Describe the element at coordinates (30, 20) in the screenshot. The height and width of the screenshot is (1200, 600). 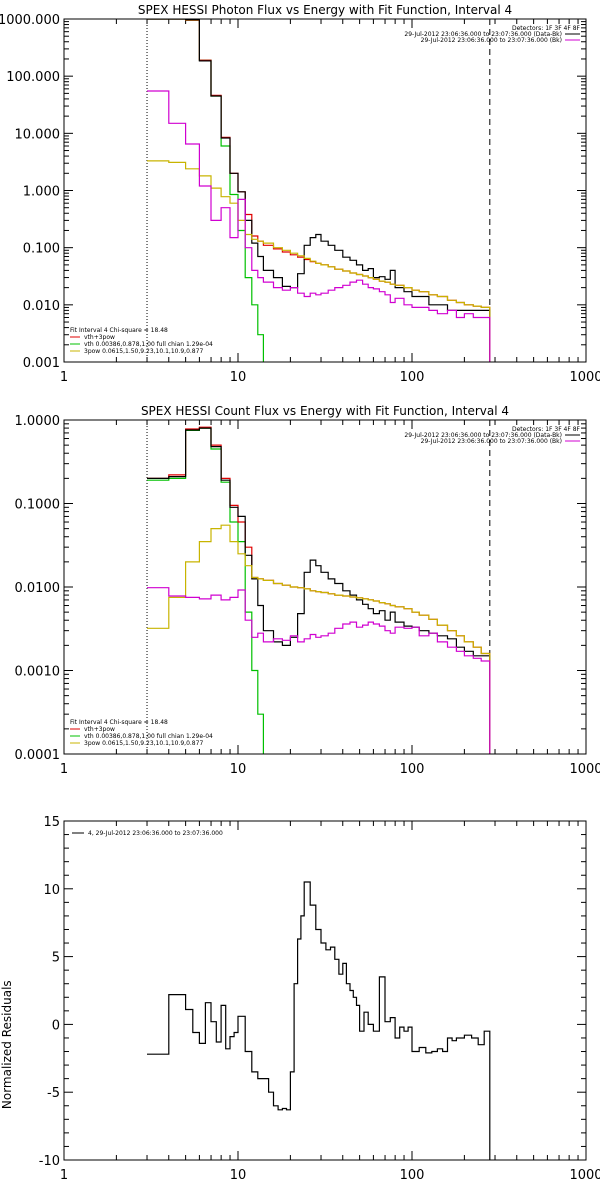
I see `y-tick-label: 1000.000` at that location.